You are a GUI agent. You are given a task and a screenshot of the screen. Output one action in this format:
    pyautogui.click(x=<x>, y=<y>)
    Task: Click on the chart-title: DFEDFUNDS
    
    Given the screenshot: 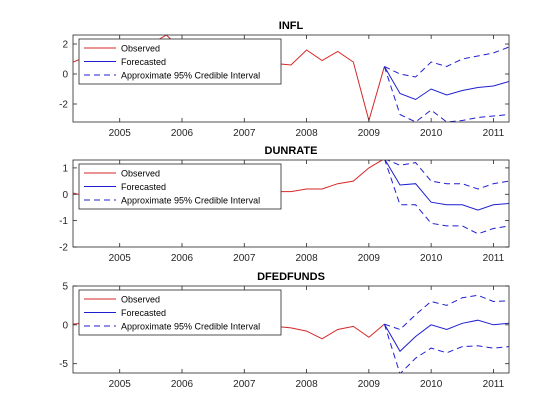 What is the action you would take?
    pyautogui.click(x=291, y=277)
    